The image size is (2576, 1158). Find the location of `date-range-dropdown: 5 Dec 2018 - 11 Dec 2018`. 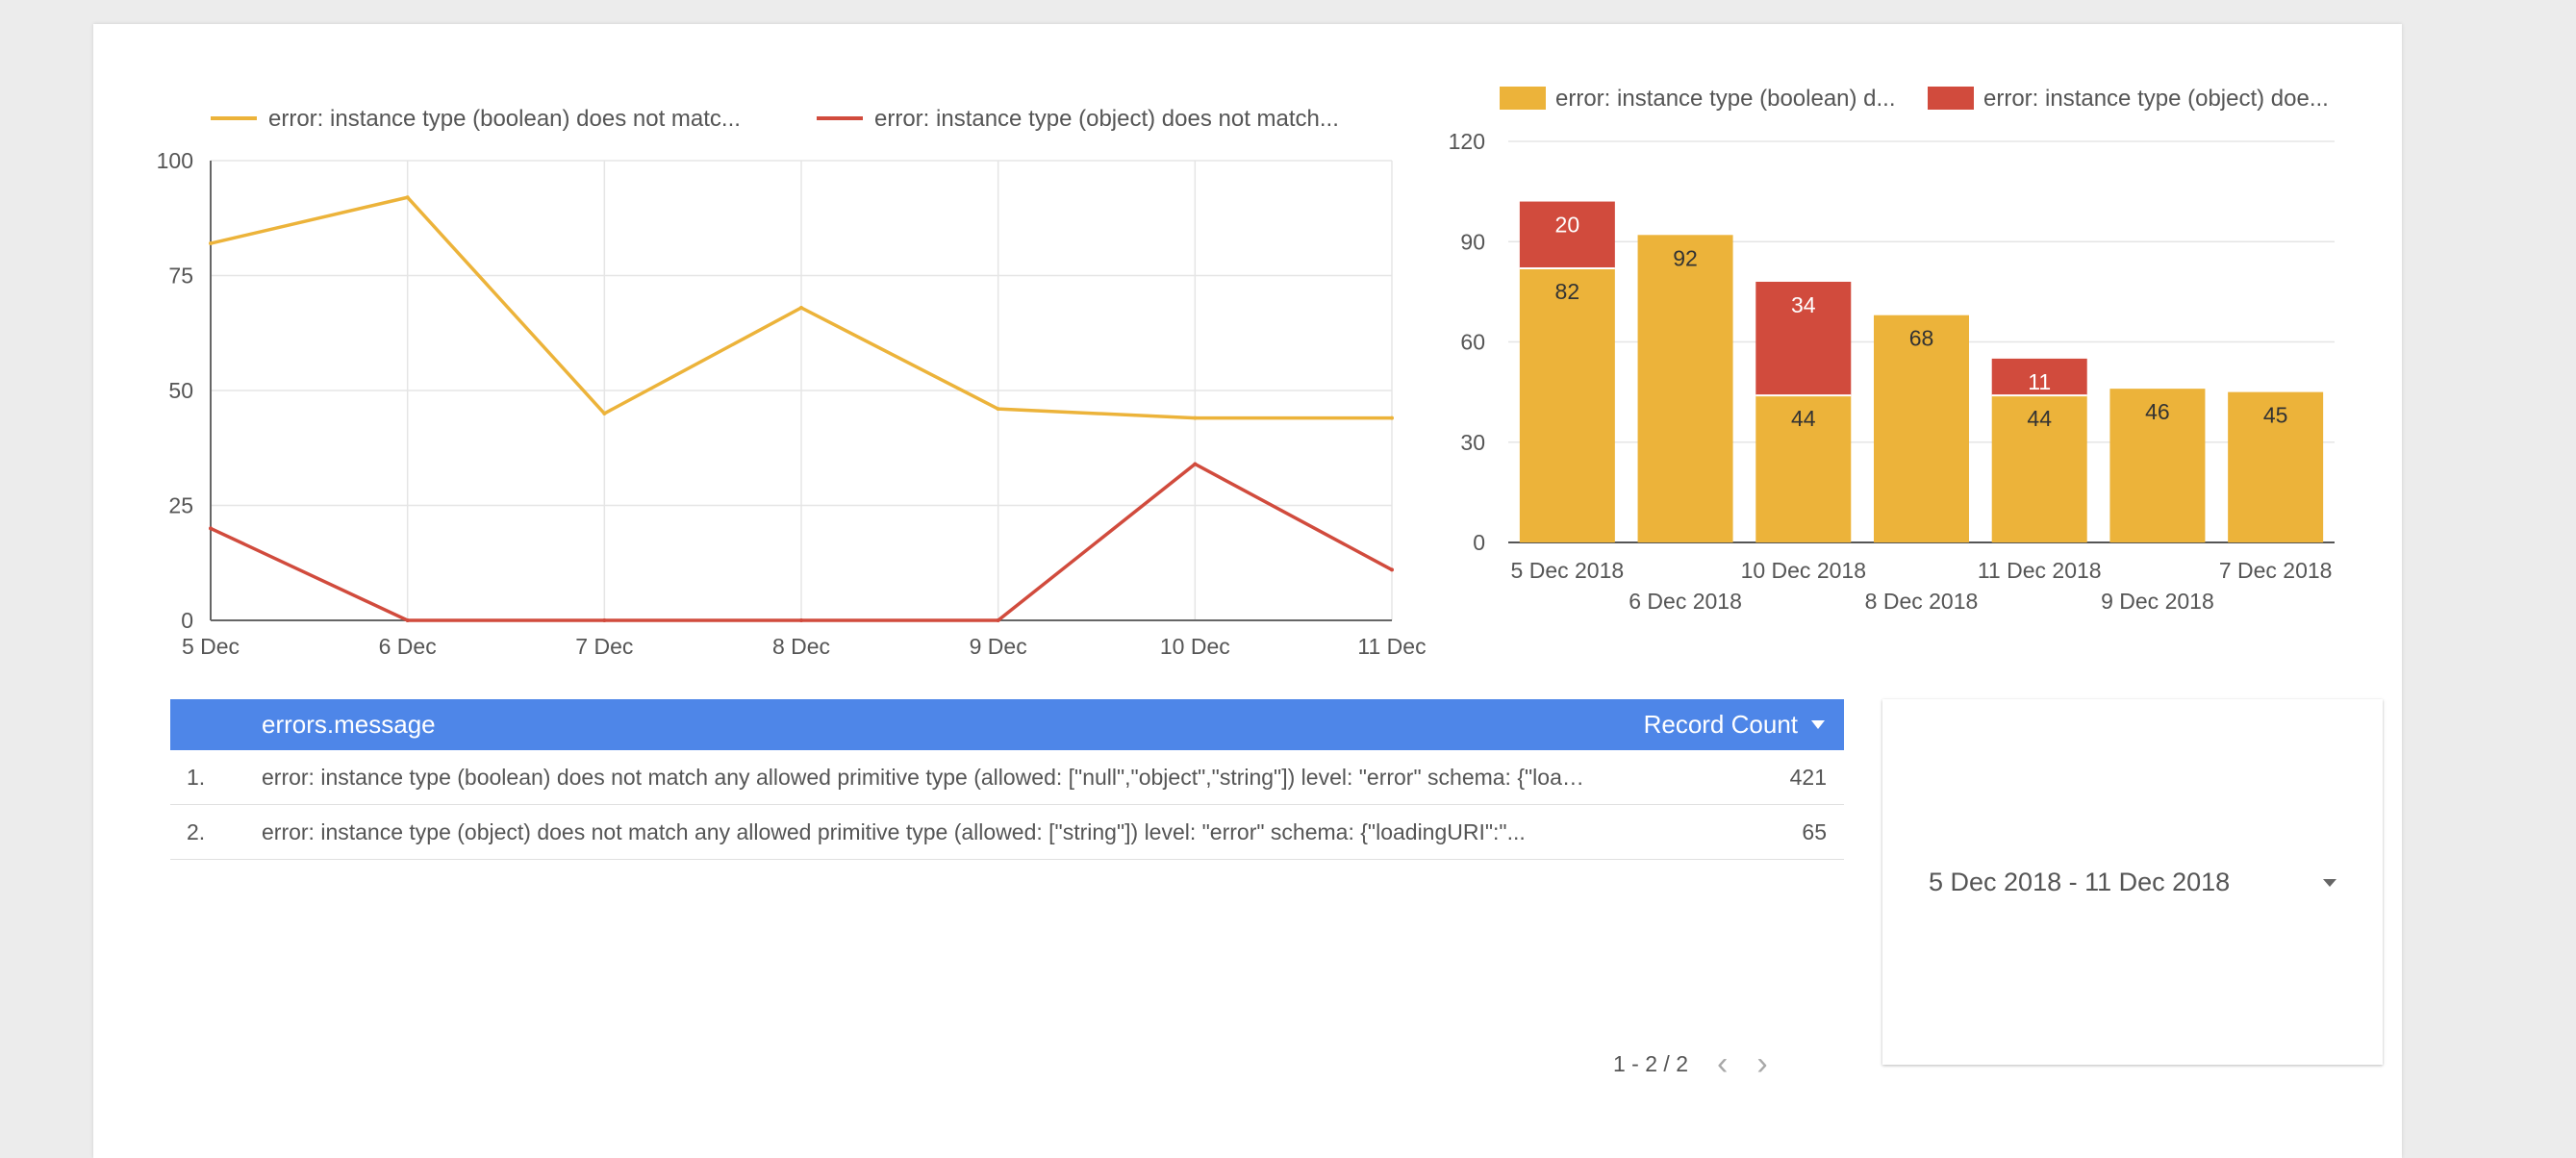

date-range-dropdown: 5 Dec 2018 - 11 Dec 2018 is located at coordinates (2133, 883).